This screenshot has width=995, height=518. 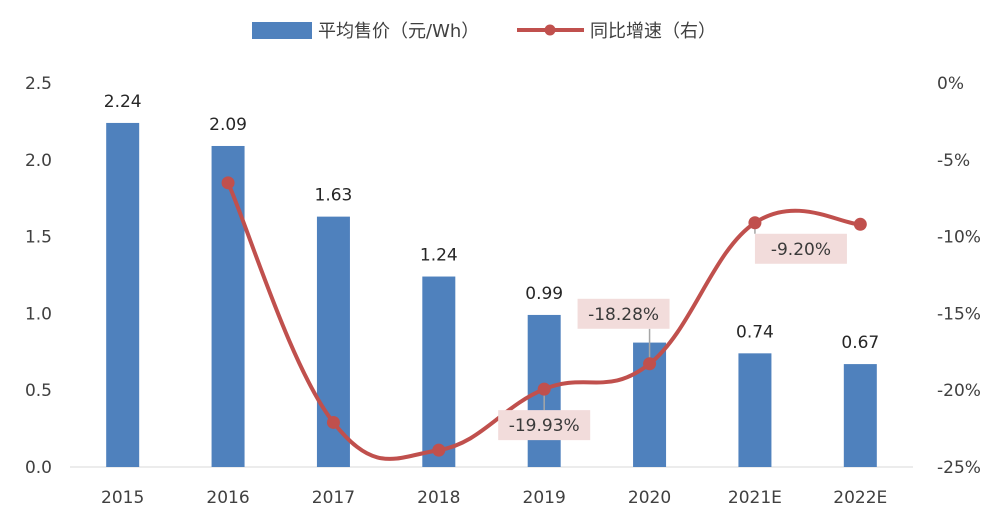 I want to click on legend-bar-swatch, so click(x=282, y=30).